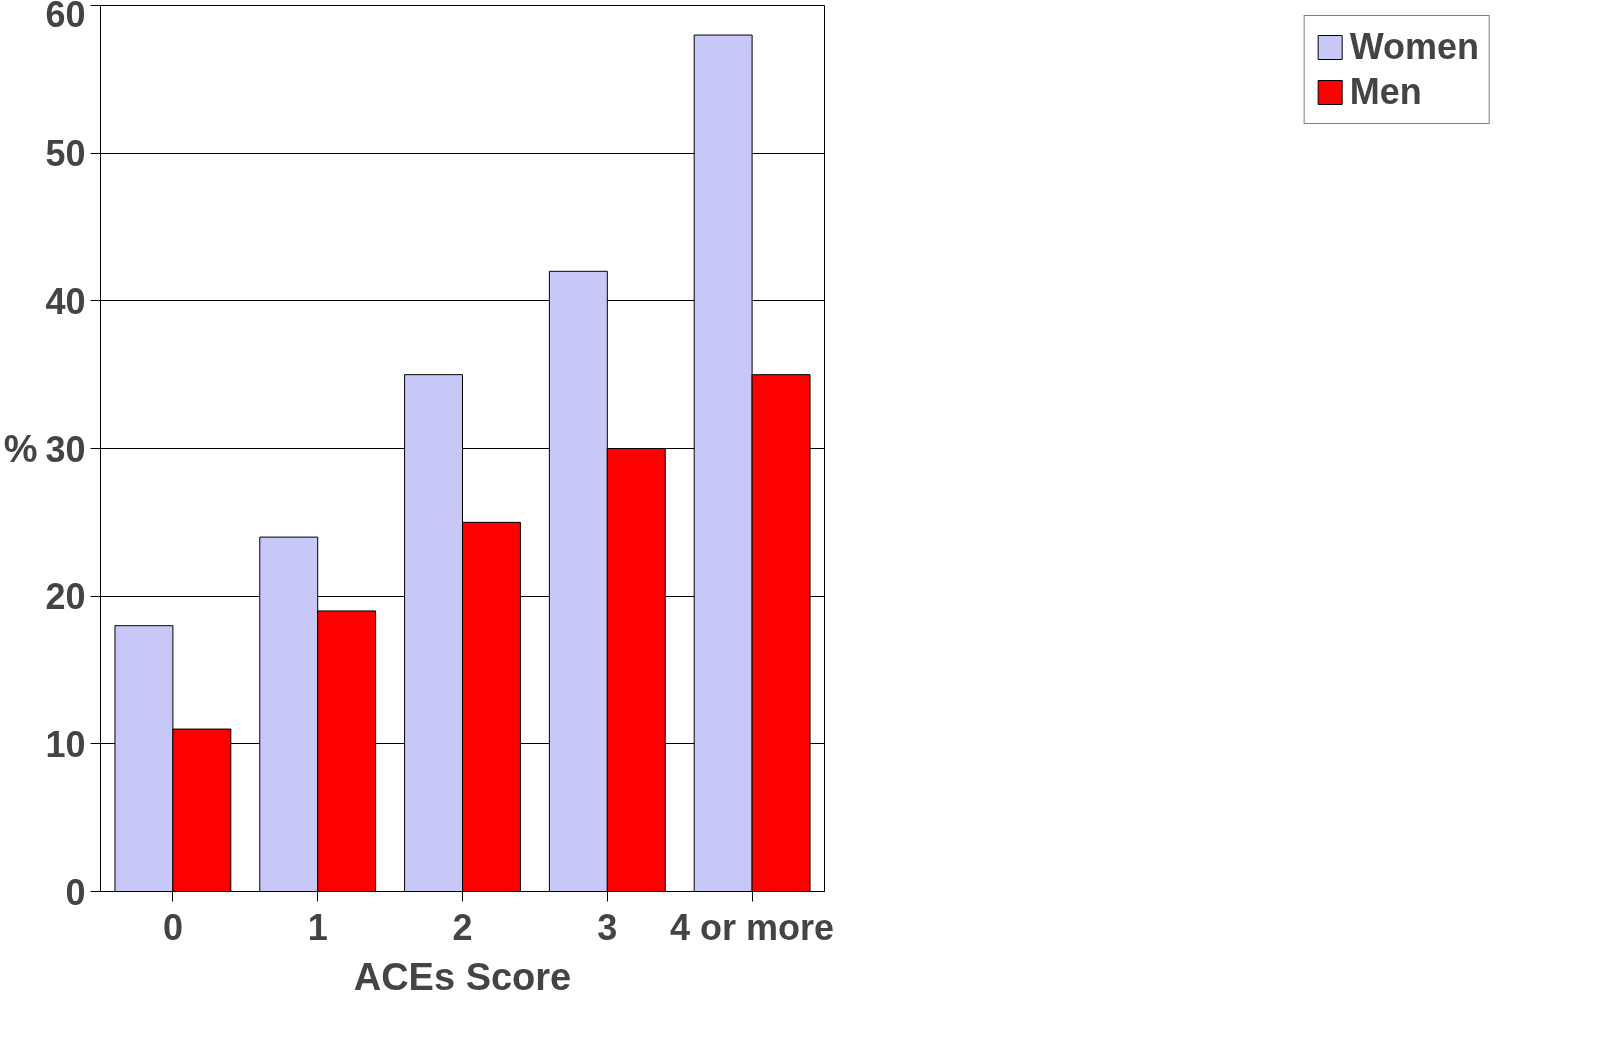  I want to click on y-tick-label: 30, so click(65, 449).